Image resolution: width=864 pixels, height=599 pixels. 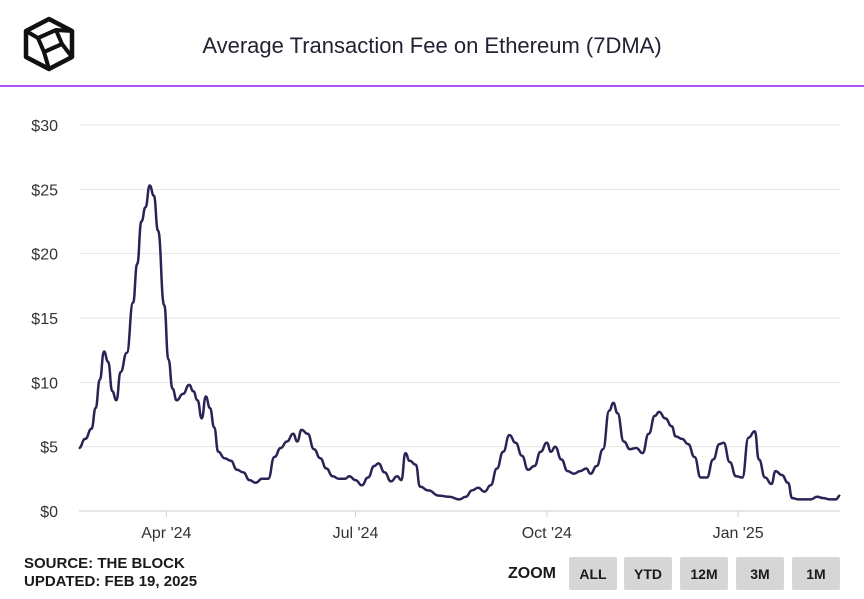 I want to click on zoom-12m-button: 12M, so click(x=704, y=573).